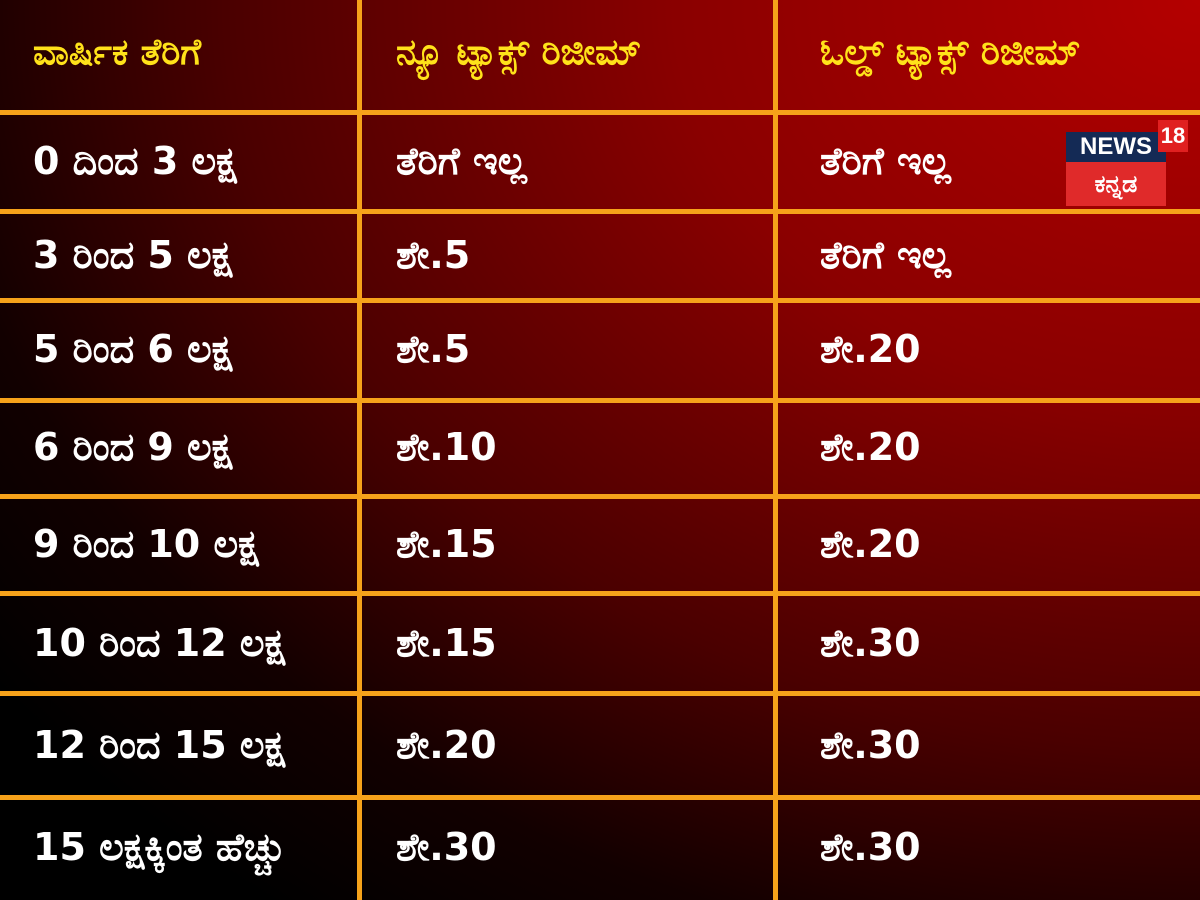  I want to click on column-header-annual-income: ವಾರ್ಷಿಕ ತೆರಿಗೆ, so click(117, 52).